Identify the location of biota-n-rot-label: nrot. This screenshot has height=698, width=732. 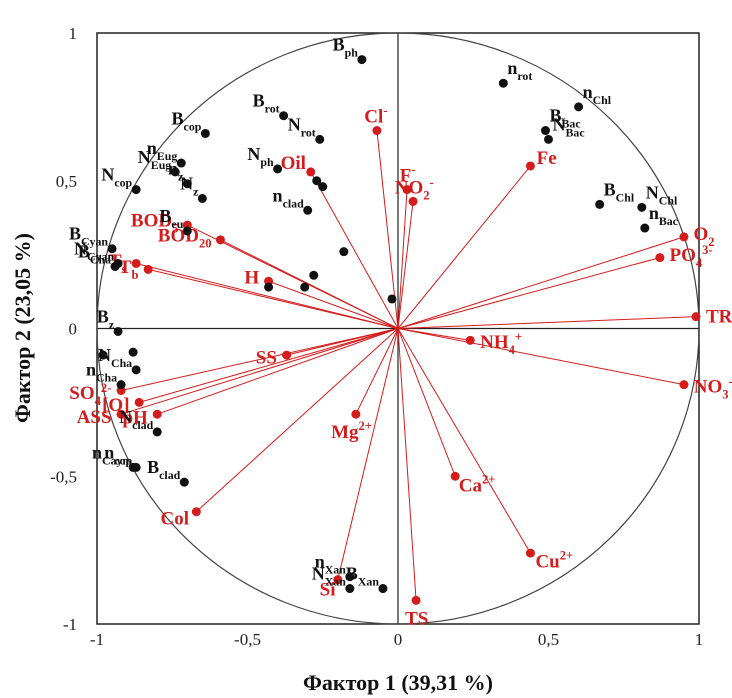
(519, 70).